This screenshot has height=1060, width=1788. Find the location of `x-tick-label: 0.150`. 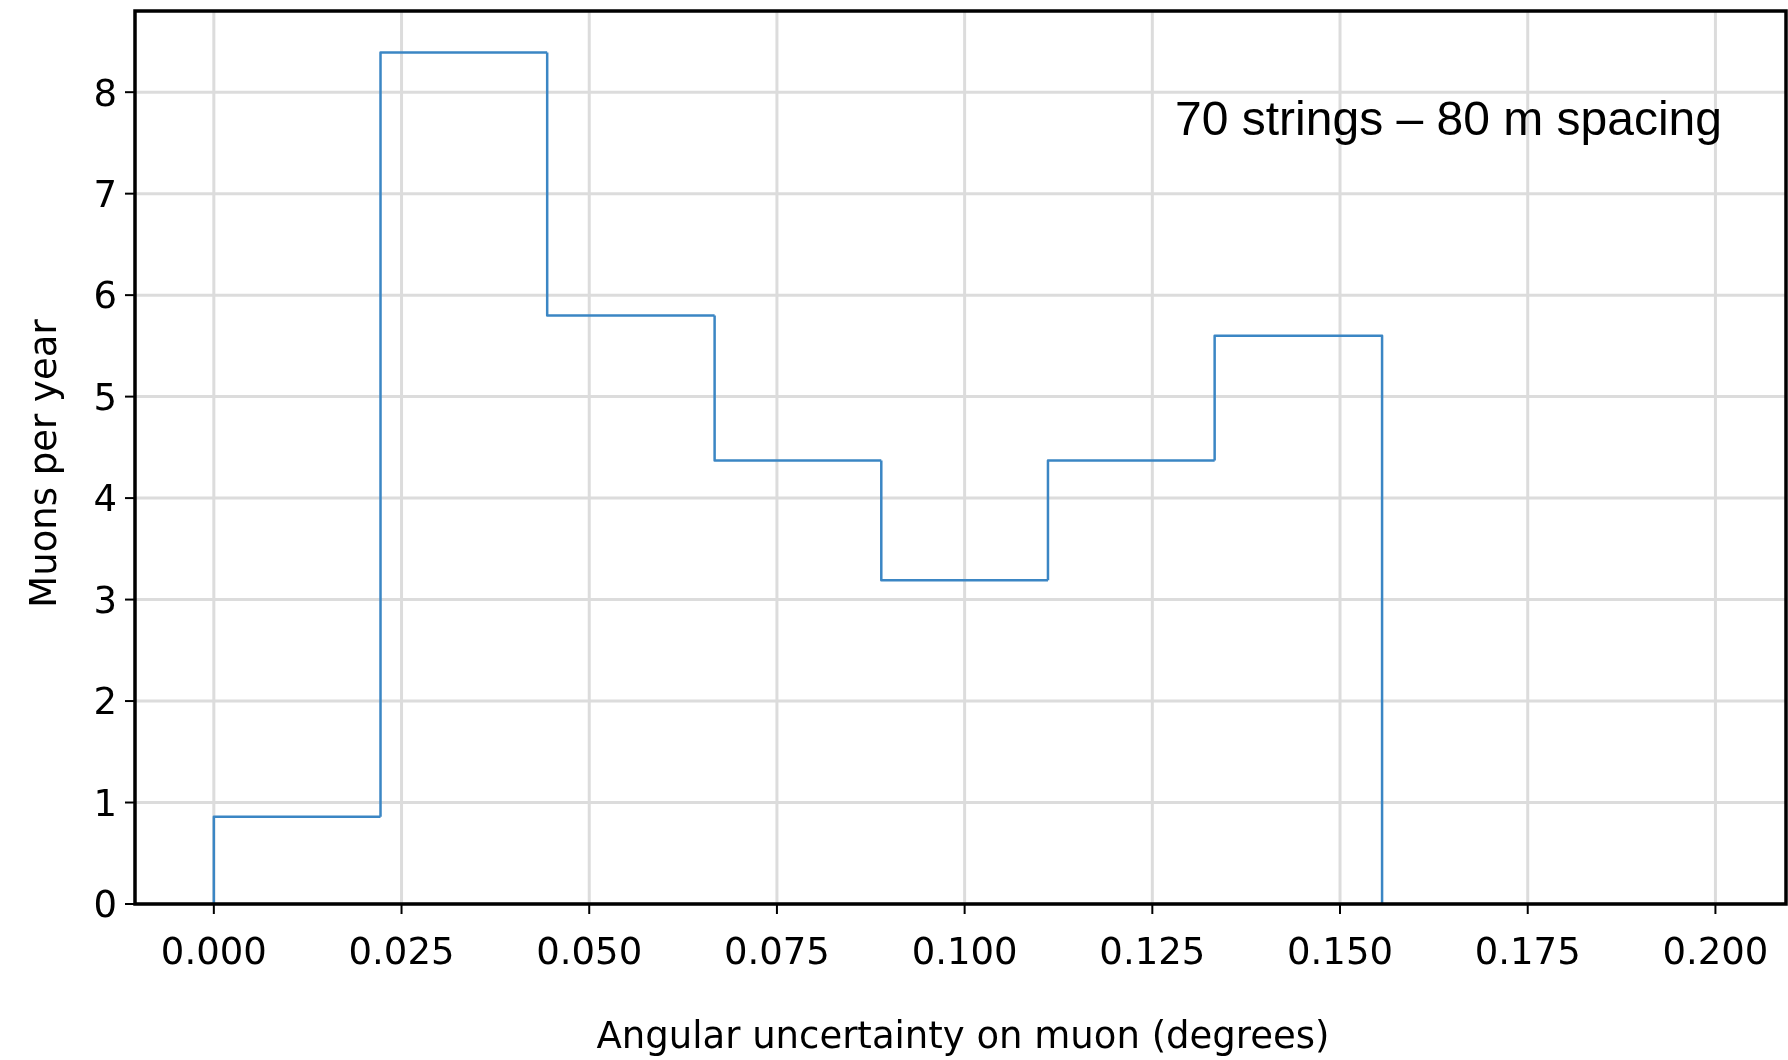

x-tick-label: 0.150 is located at coordinates (1340, 951).